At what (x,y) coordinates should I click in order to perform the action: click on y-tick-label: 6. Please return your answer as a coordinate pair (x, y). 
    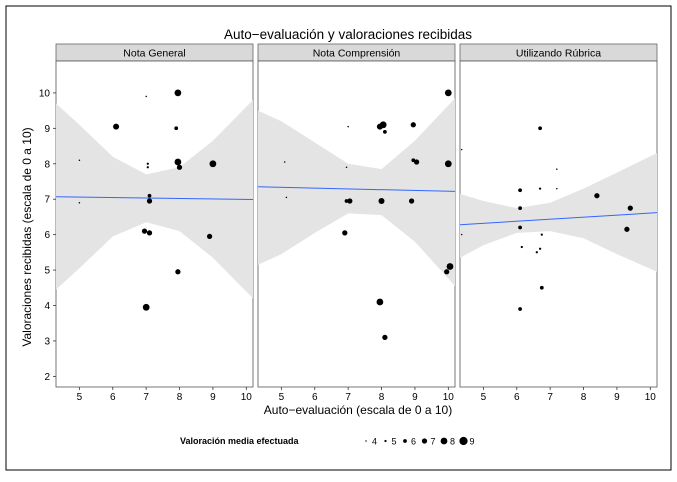
    Looking at the image, I should click on (47, 235).